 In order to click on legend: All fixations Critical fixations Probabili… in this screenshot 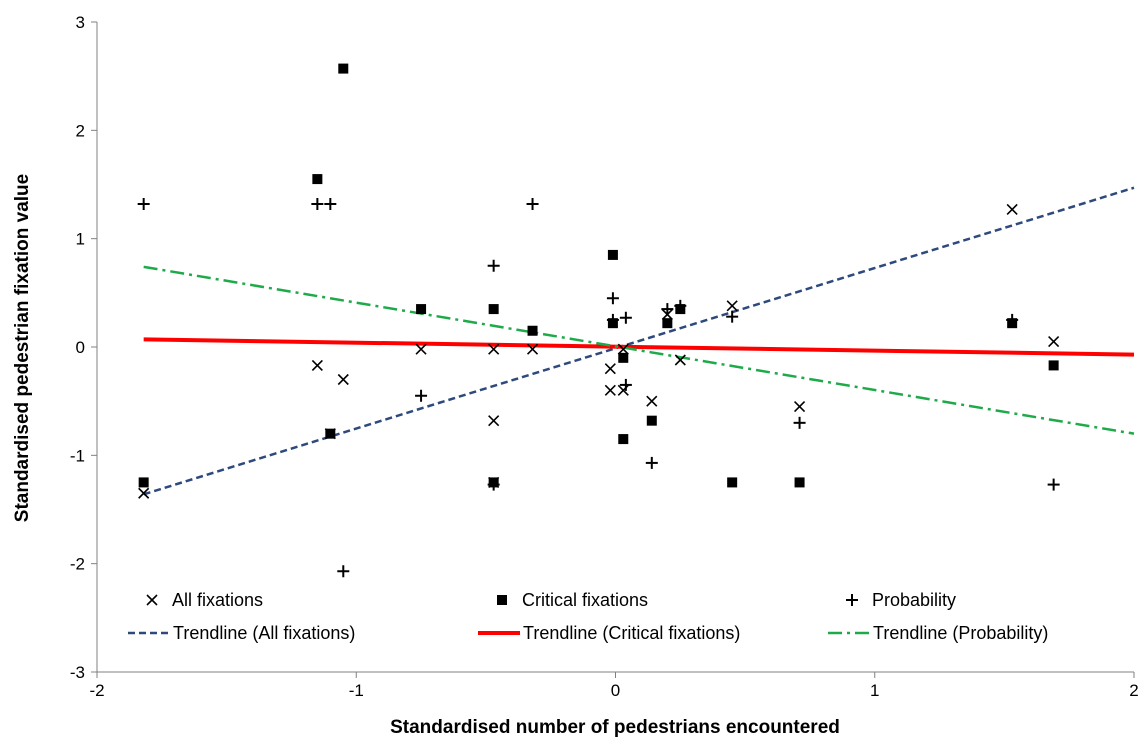, I will do `click(588, 616)`.